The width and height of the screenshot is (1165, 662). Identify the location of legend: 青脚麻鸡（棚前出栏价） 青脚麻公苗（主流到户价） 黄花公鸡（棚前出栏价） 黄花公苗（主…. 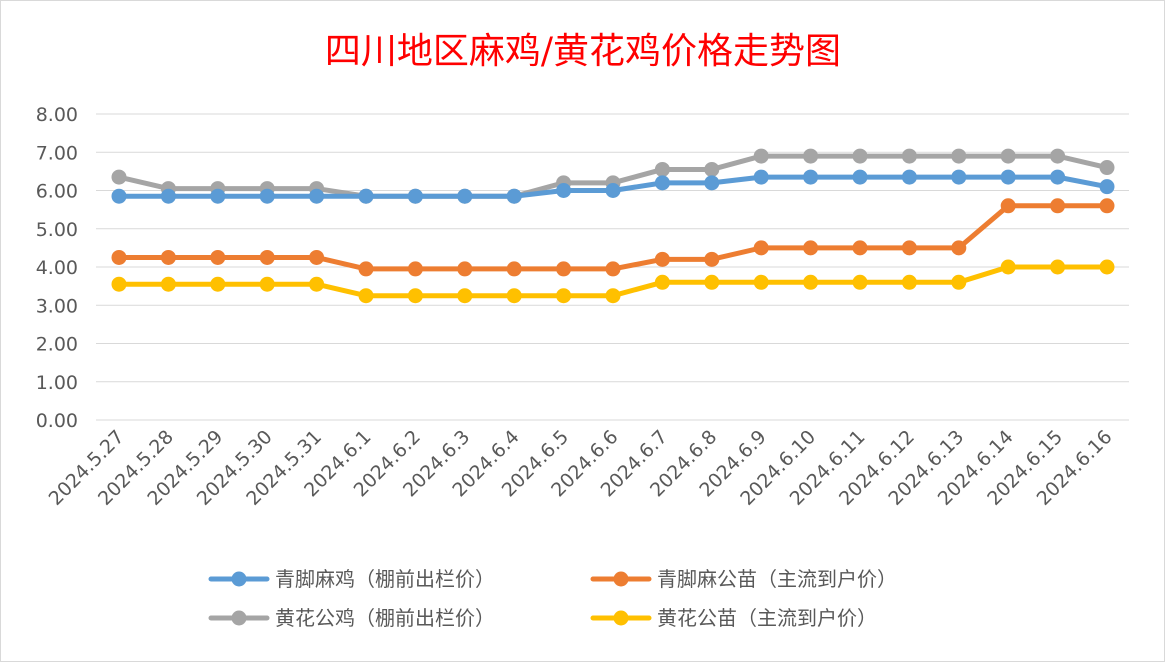
(552, 598).